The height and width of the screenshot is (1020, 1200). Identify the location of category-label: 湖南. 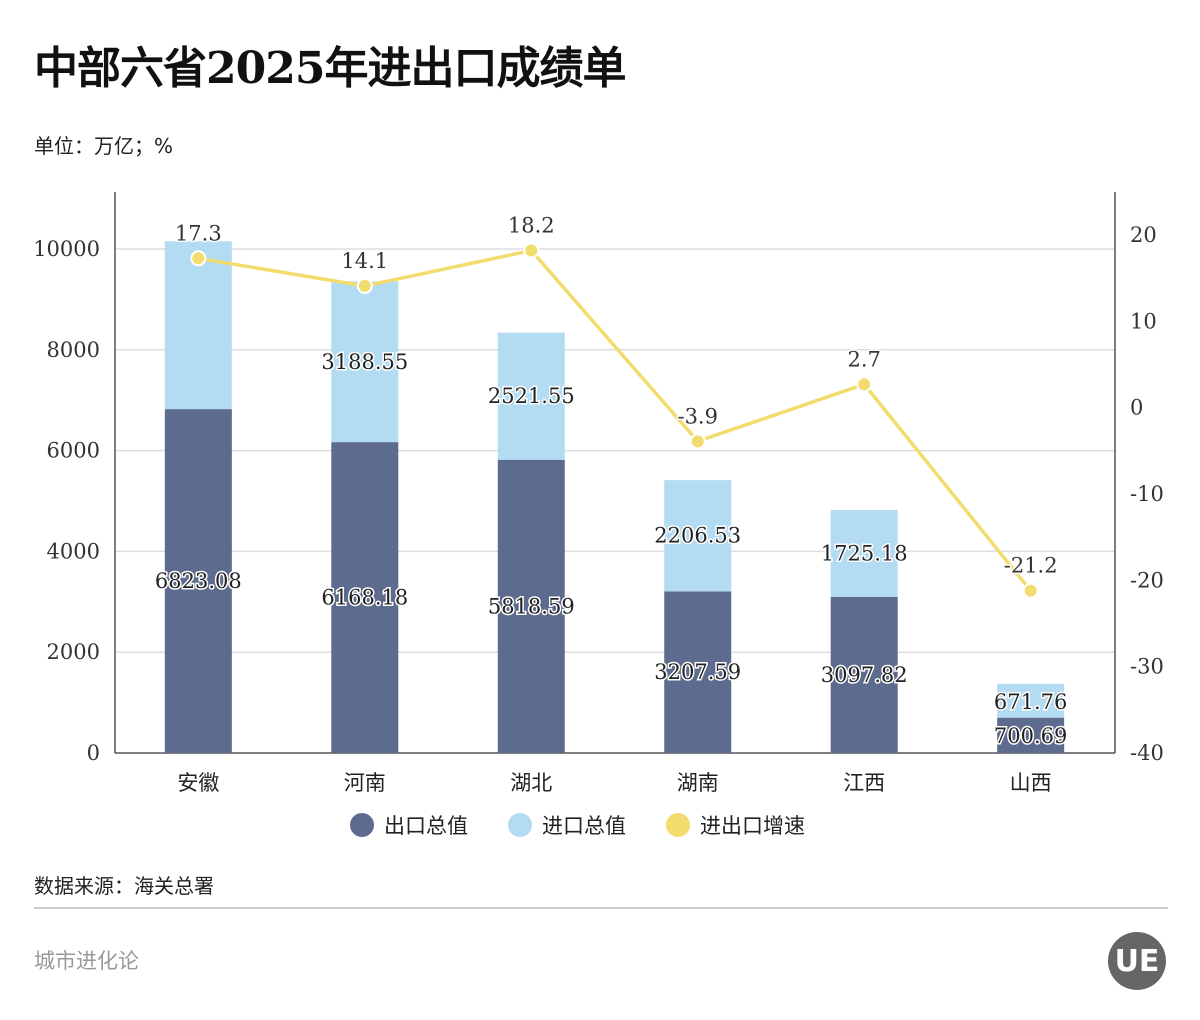
(698, 783).